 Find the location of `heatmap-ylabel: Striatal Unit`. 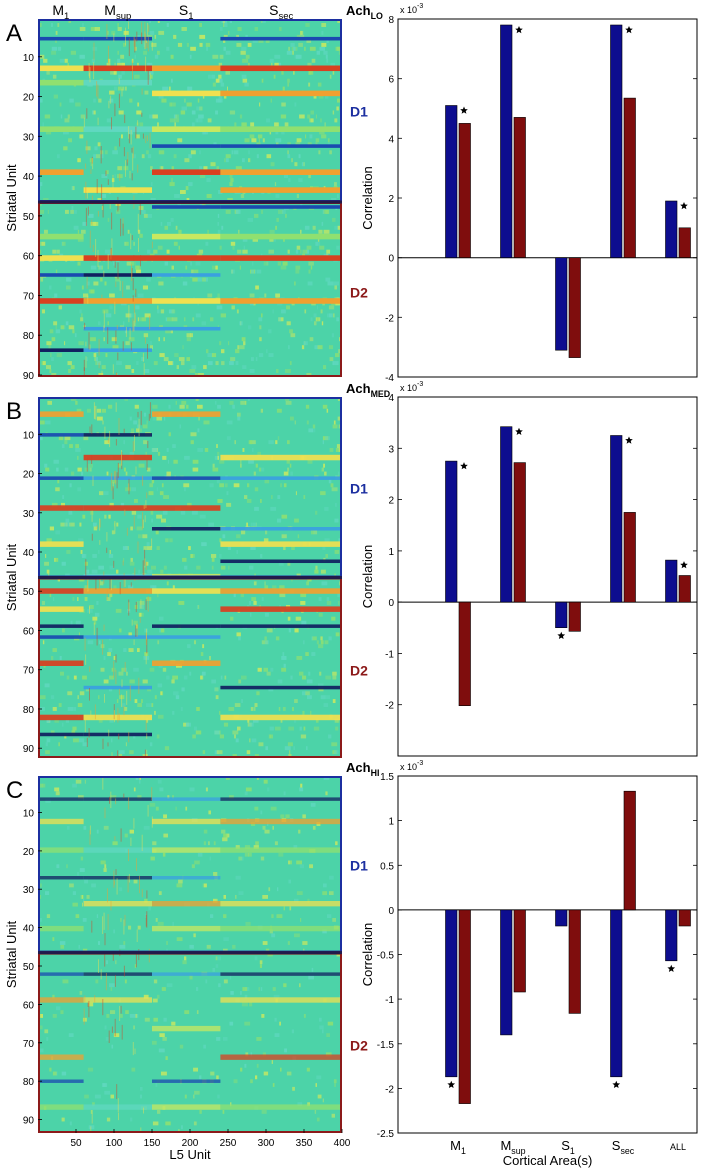

heatmap-ylabel: Striatal Unit is located at coordinates (11, 578).